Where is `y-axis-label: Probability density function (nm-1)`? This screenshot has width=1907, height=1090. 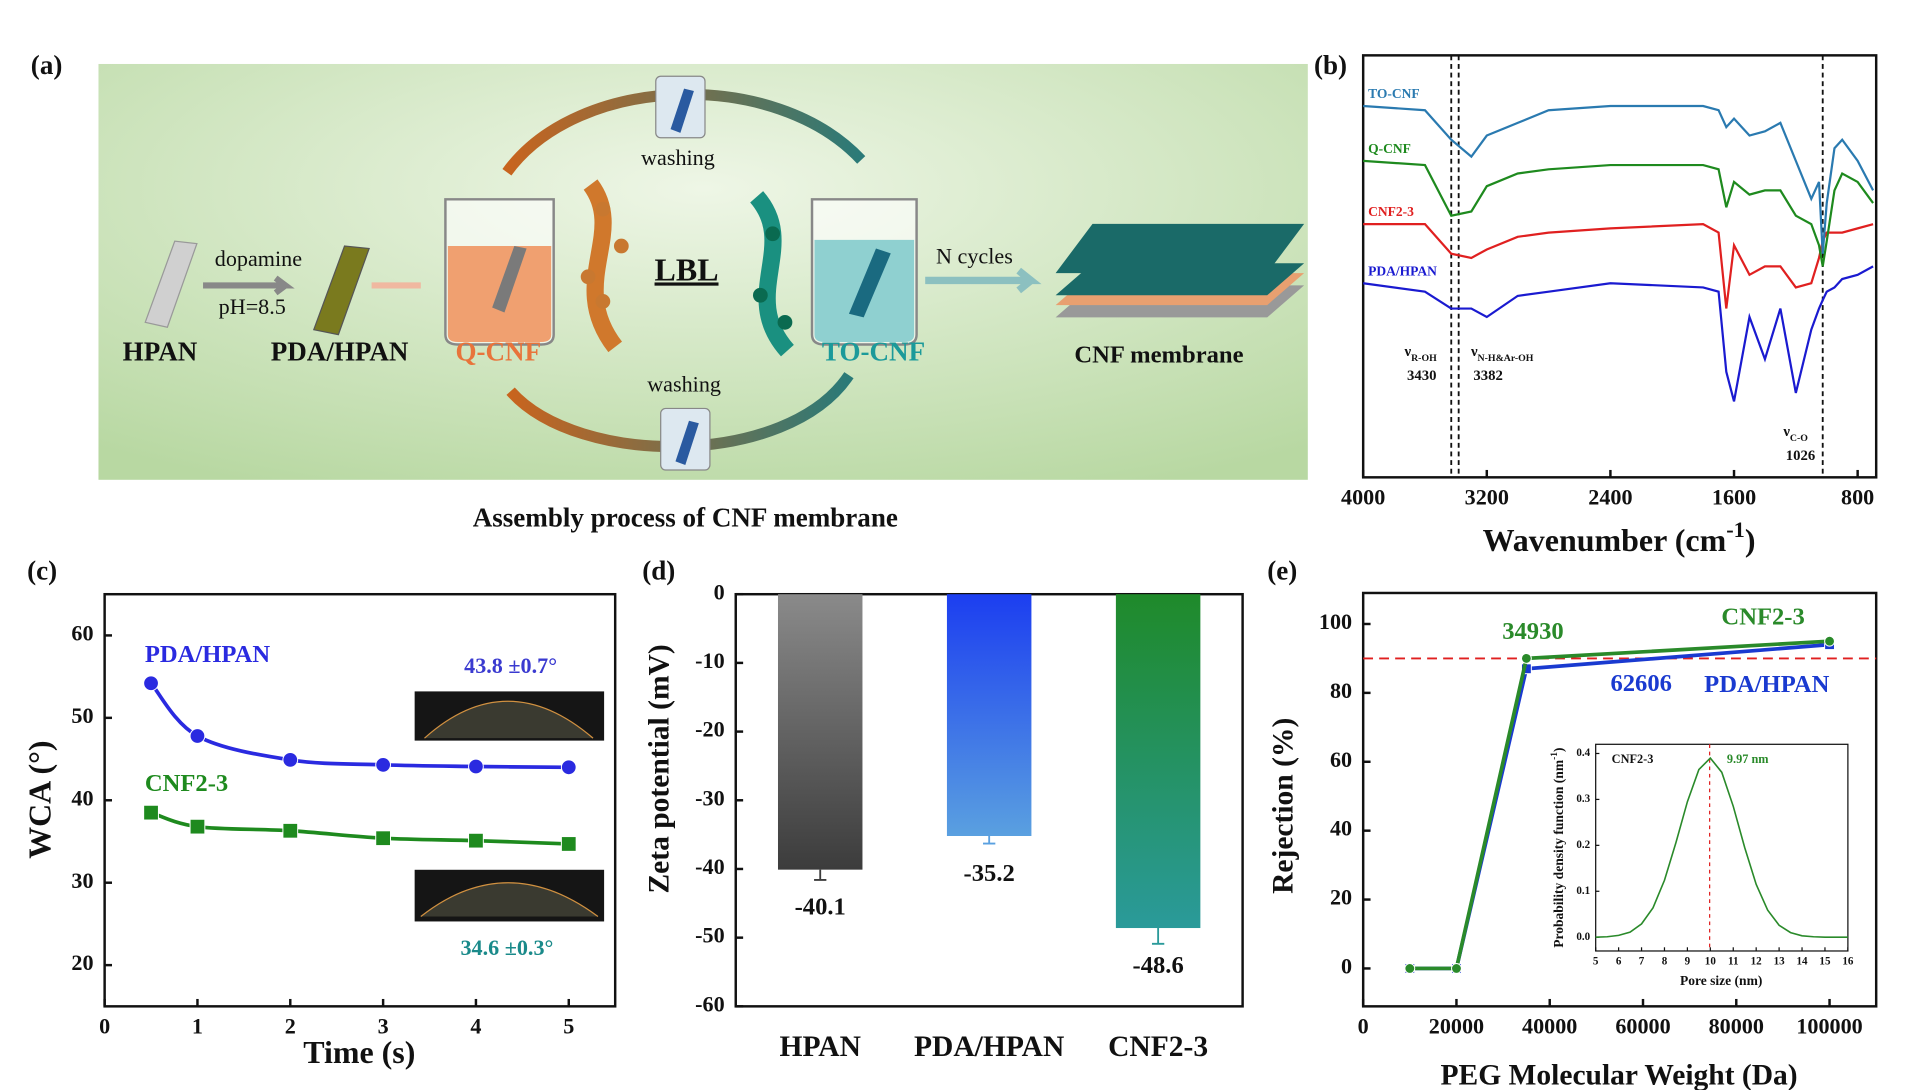
y-axis-label: Probability density function (nm-1) is located at coordinates (1558, 848).